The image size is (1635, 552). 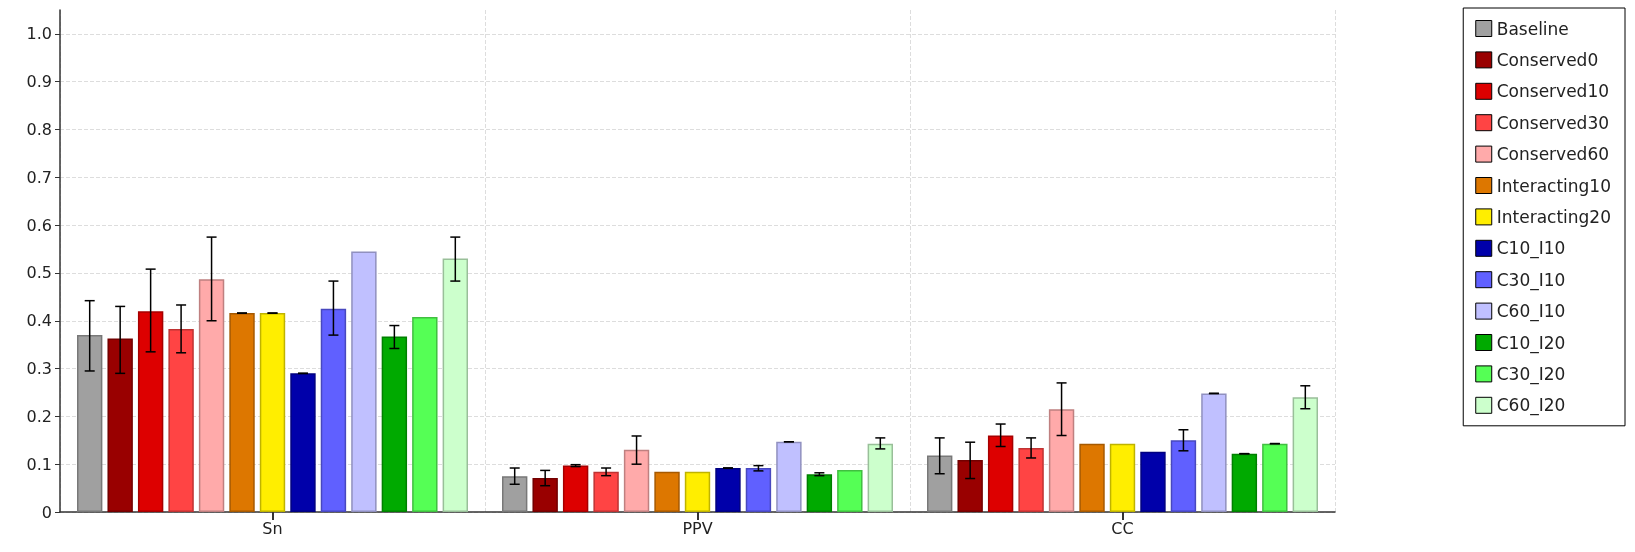 I want to click on legend-label: Interacting10, so click(x=1554, y=185).